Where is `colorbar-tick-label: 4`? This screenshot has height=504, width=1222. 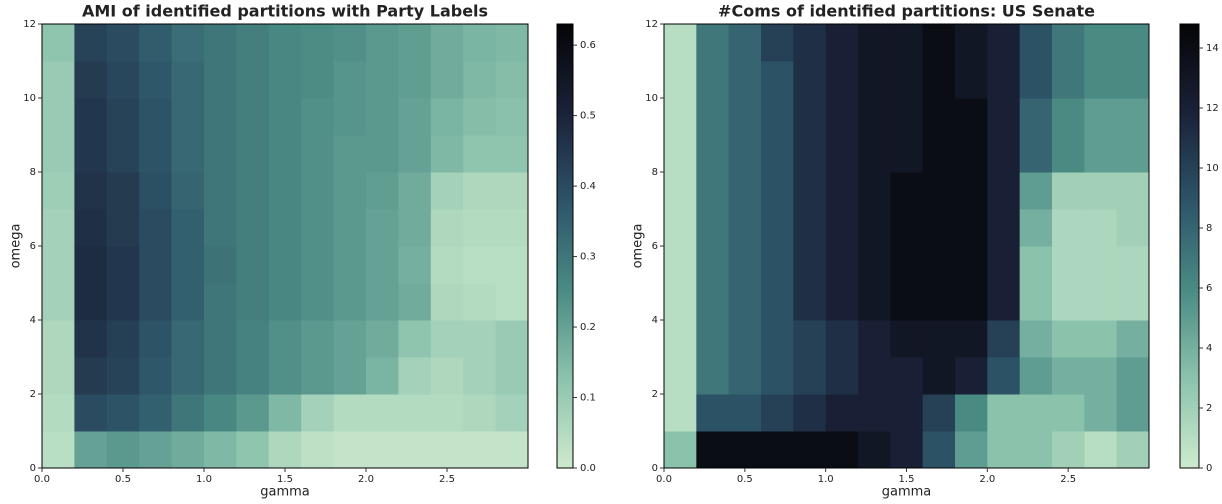 colorbar-tick-label: 4 is located at coordinates (1209, 348).